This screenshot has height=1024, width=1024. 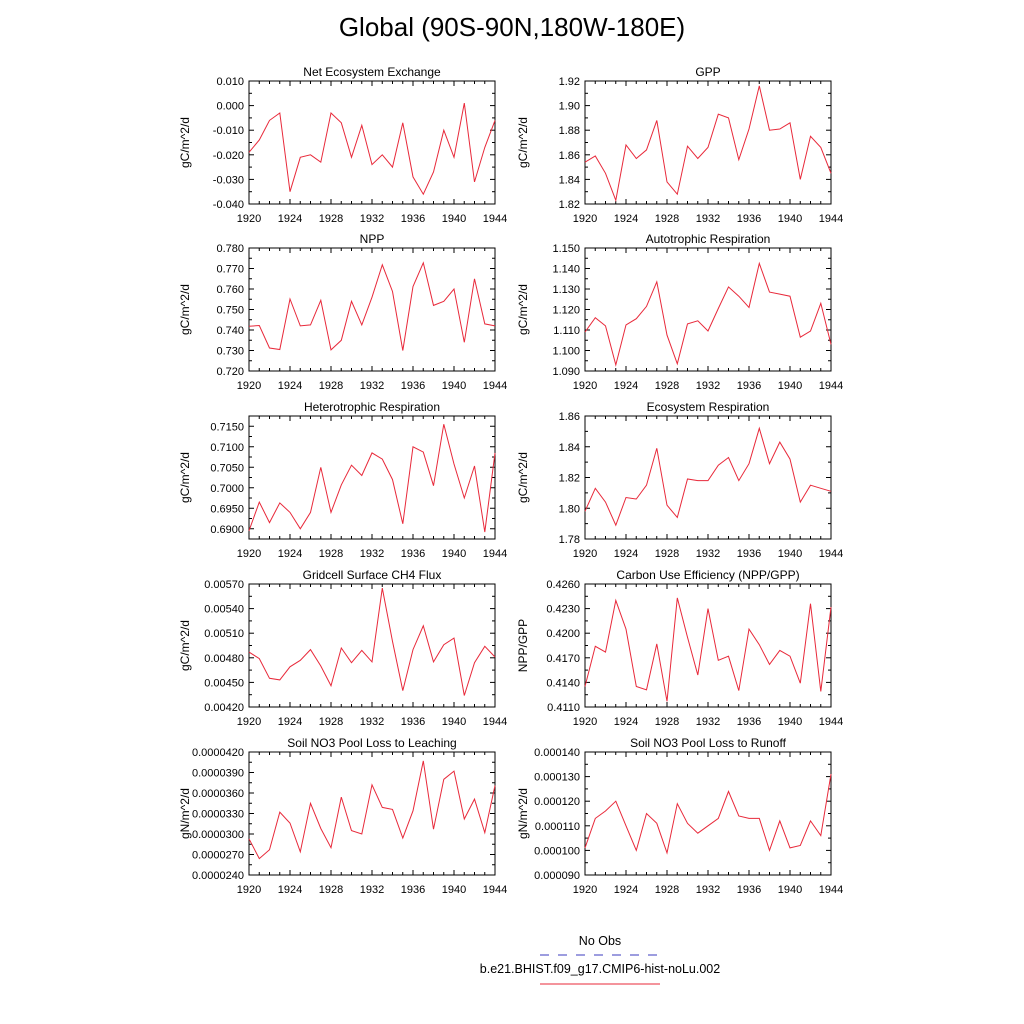 I want to click on y-tick-label: 0.7050, so click(x=227, y=468).